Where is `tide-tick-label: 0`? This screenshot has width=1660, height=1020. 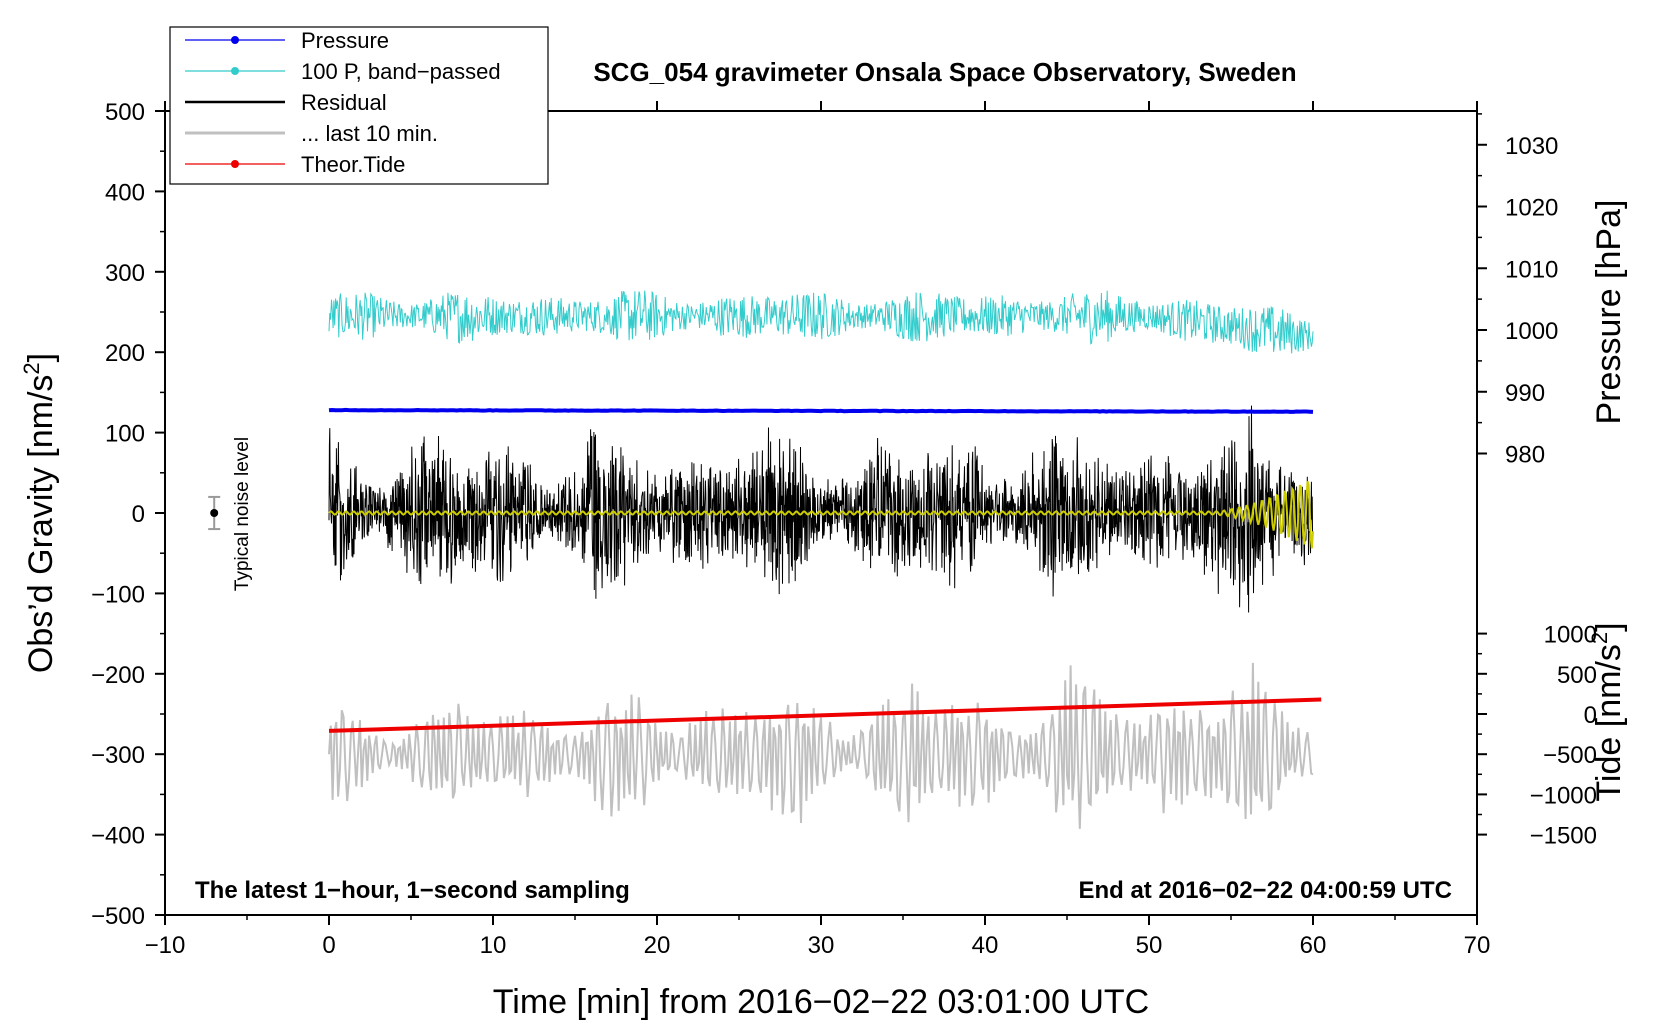 tide-tick-label: 0 is located at coordinates (1590, 715).